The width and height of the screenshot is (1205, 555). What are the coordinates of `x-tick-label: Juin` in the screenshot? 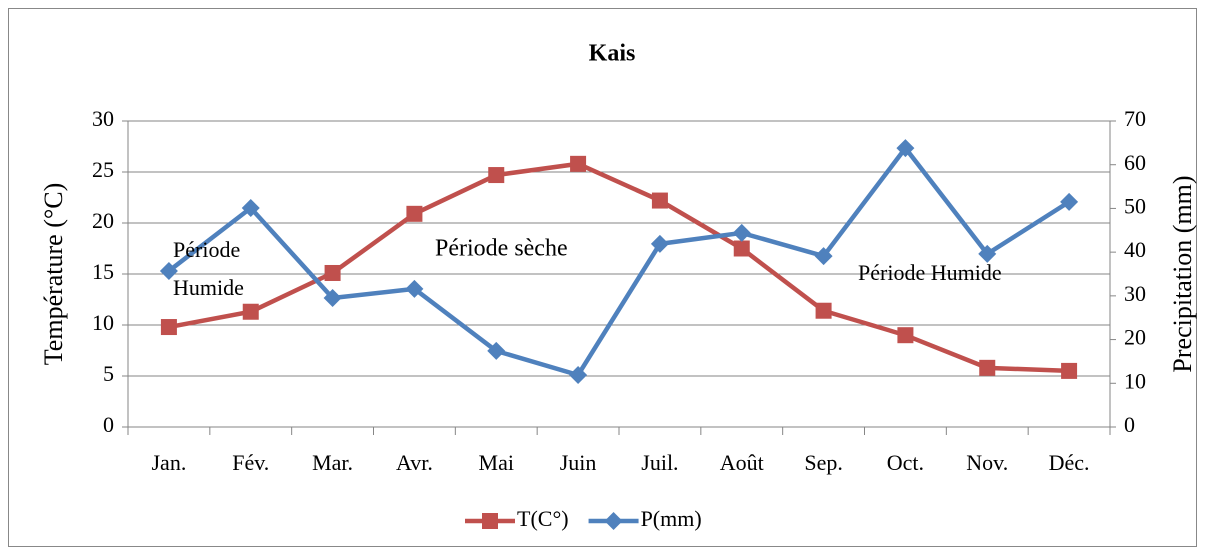 It's located at (578, 462).